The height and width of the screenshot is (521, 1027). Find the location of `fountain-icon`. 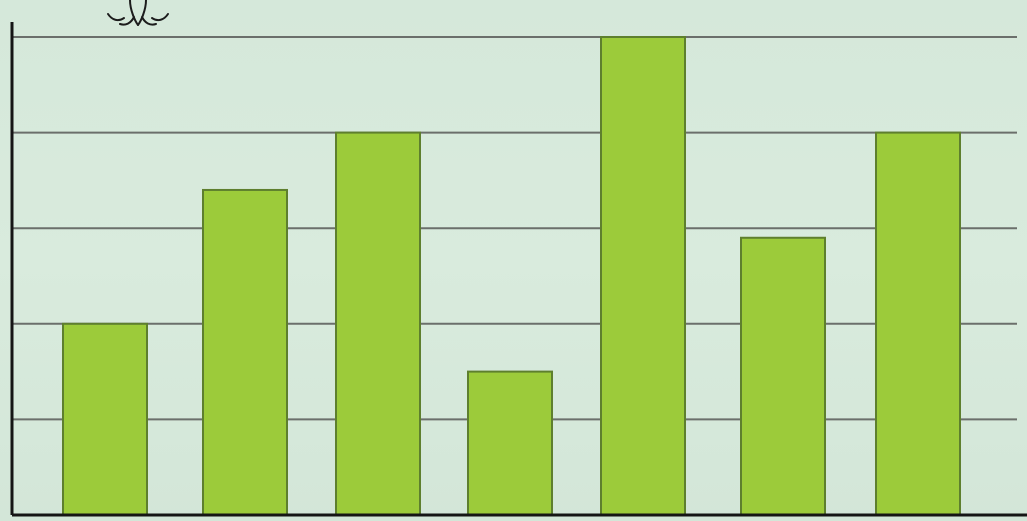

fountain-icon is located at coordinates (138, 13).